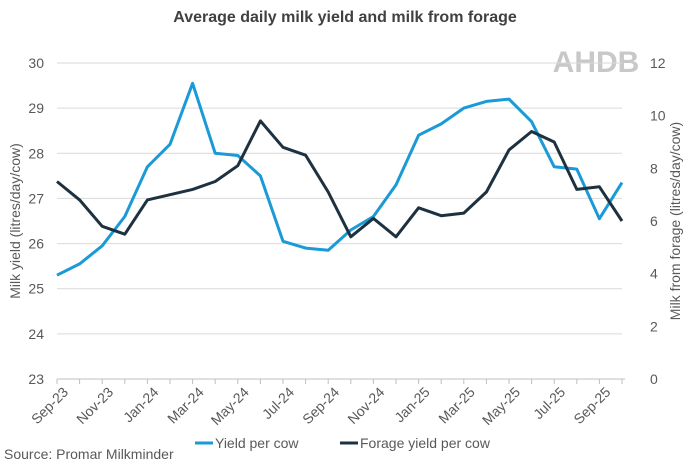 Image resolution: width=690 pixels, height=467 pixels. I want to click on x-tick-label: Mar-25, so click(456, 405).